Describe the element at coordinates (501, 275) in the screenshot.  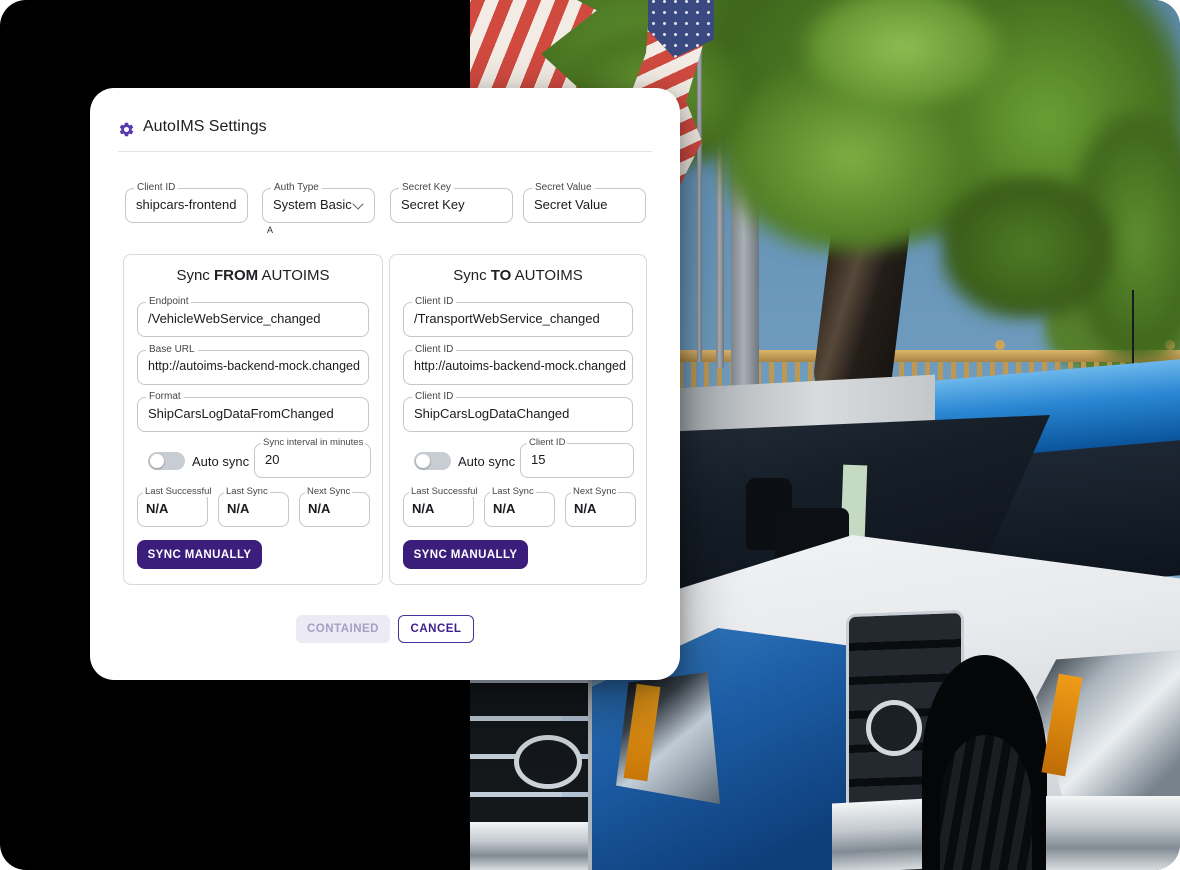
I see `heading-bold: TO` at that location.